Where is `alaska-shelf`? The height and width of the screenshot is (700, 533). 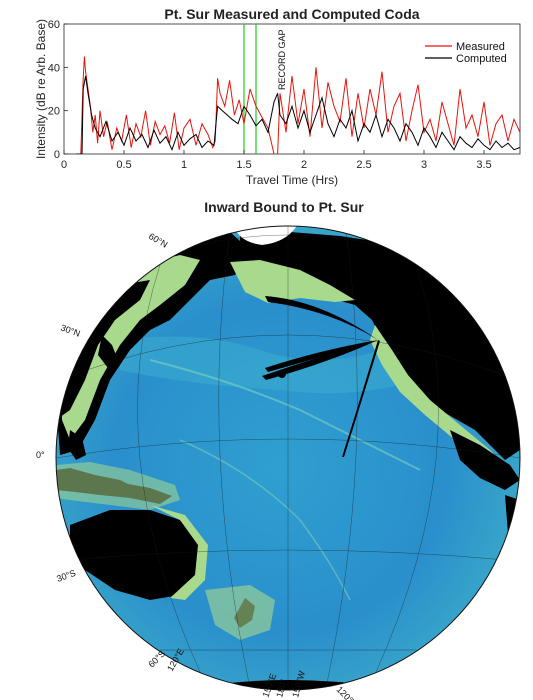
alaska-shelf is located at coordinates (292, 281).